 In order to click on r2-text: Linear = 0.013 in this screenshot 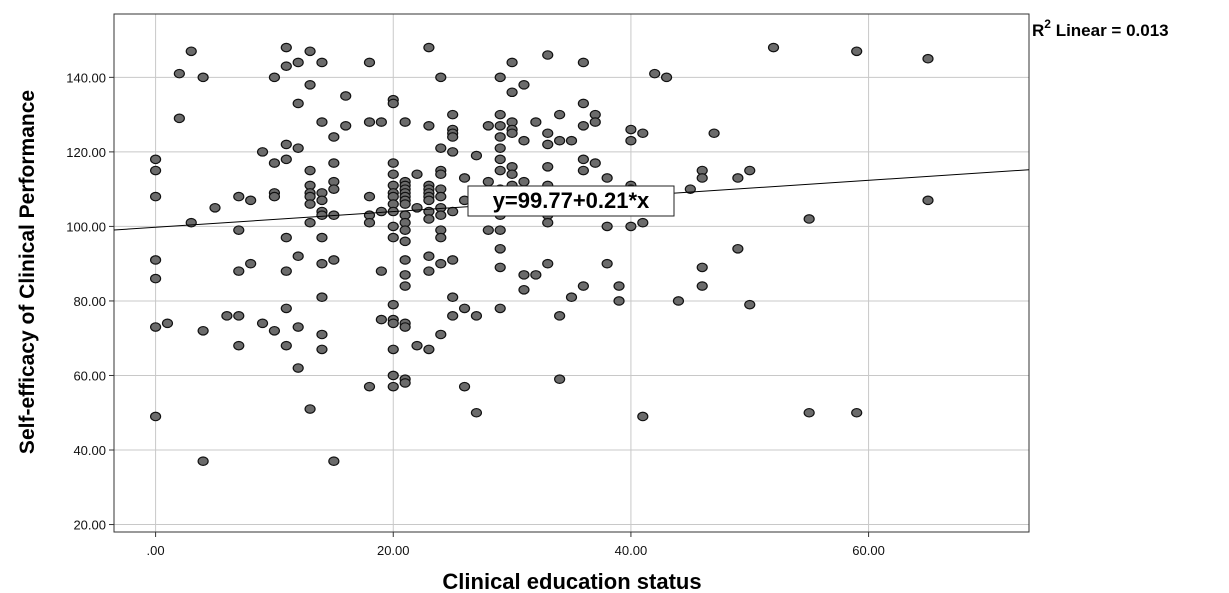, I will do `click(1110, 30)`.